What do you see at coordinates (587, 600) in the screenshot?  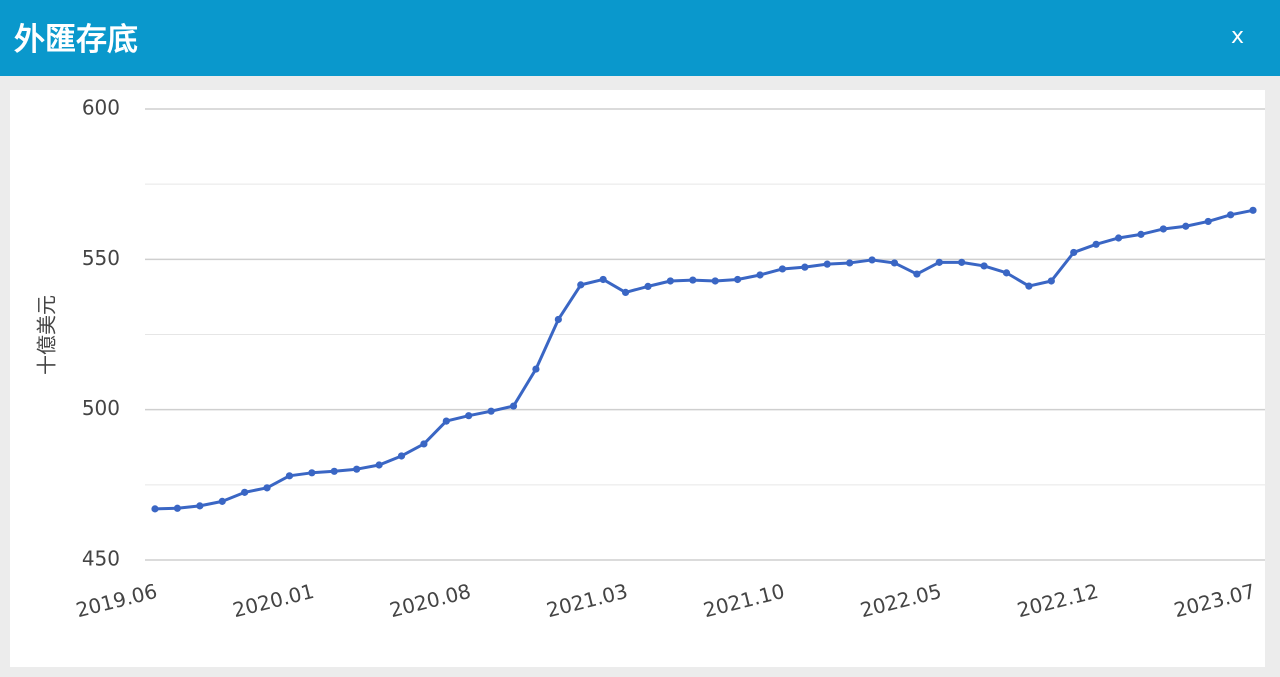 I see `x-tick-label: 2021.03` at bounding box center [587, 600].